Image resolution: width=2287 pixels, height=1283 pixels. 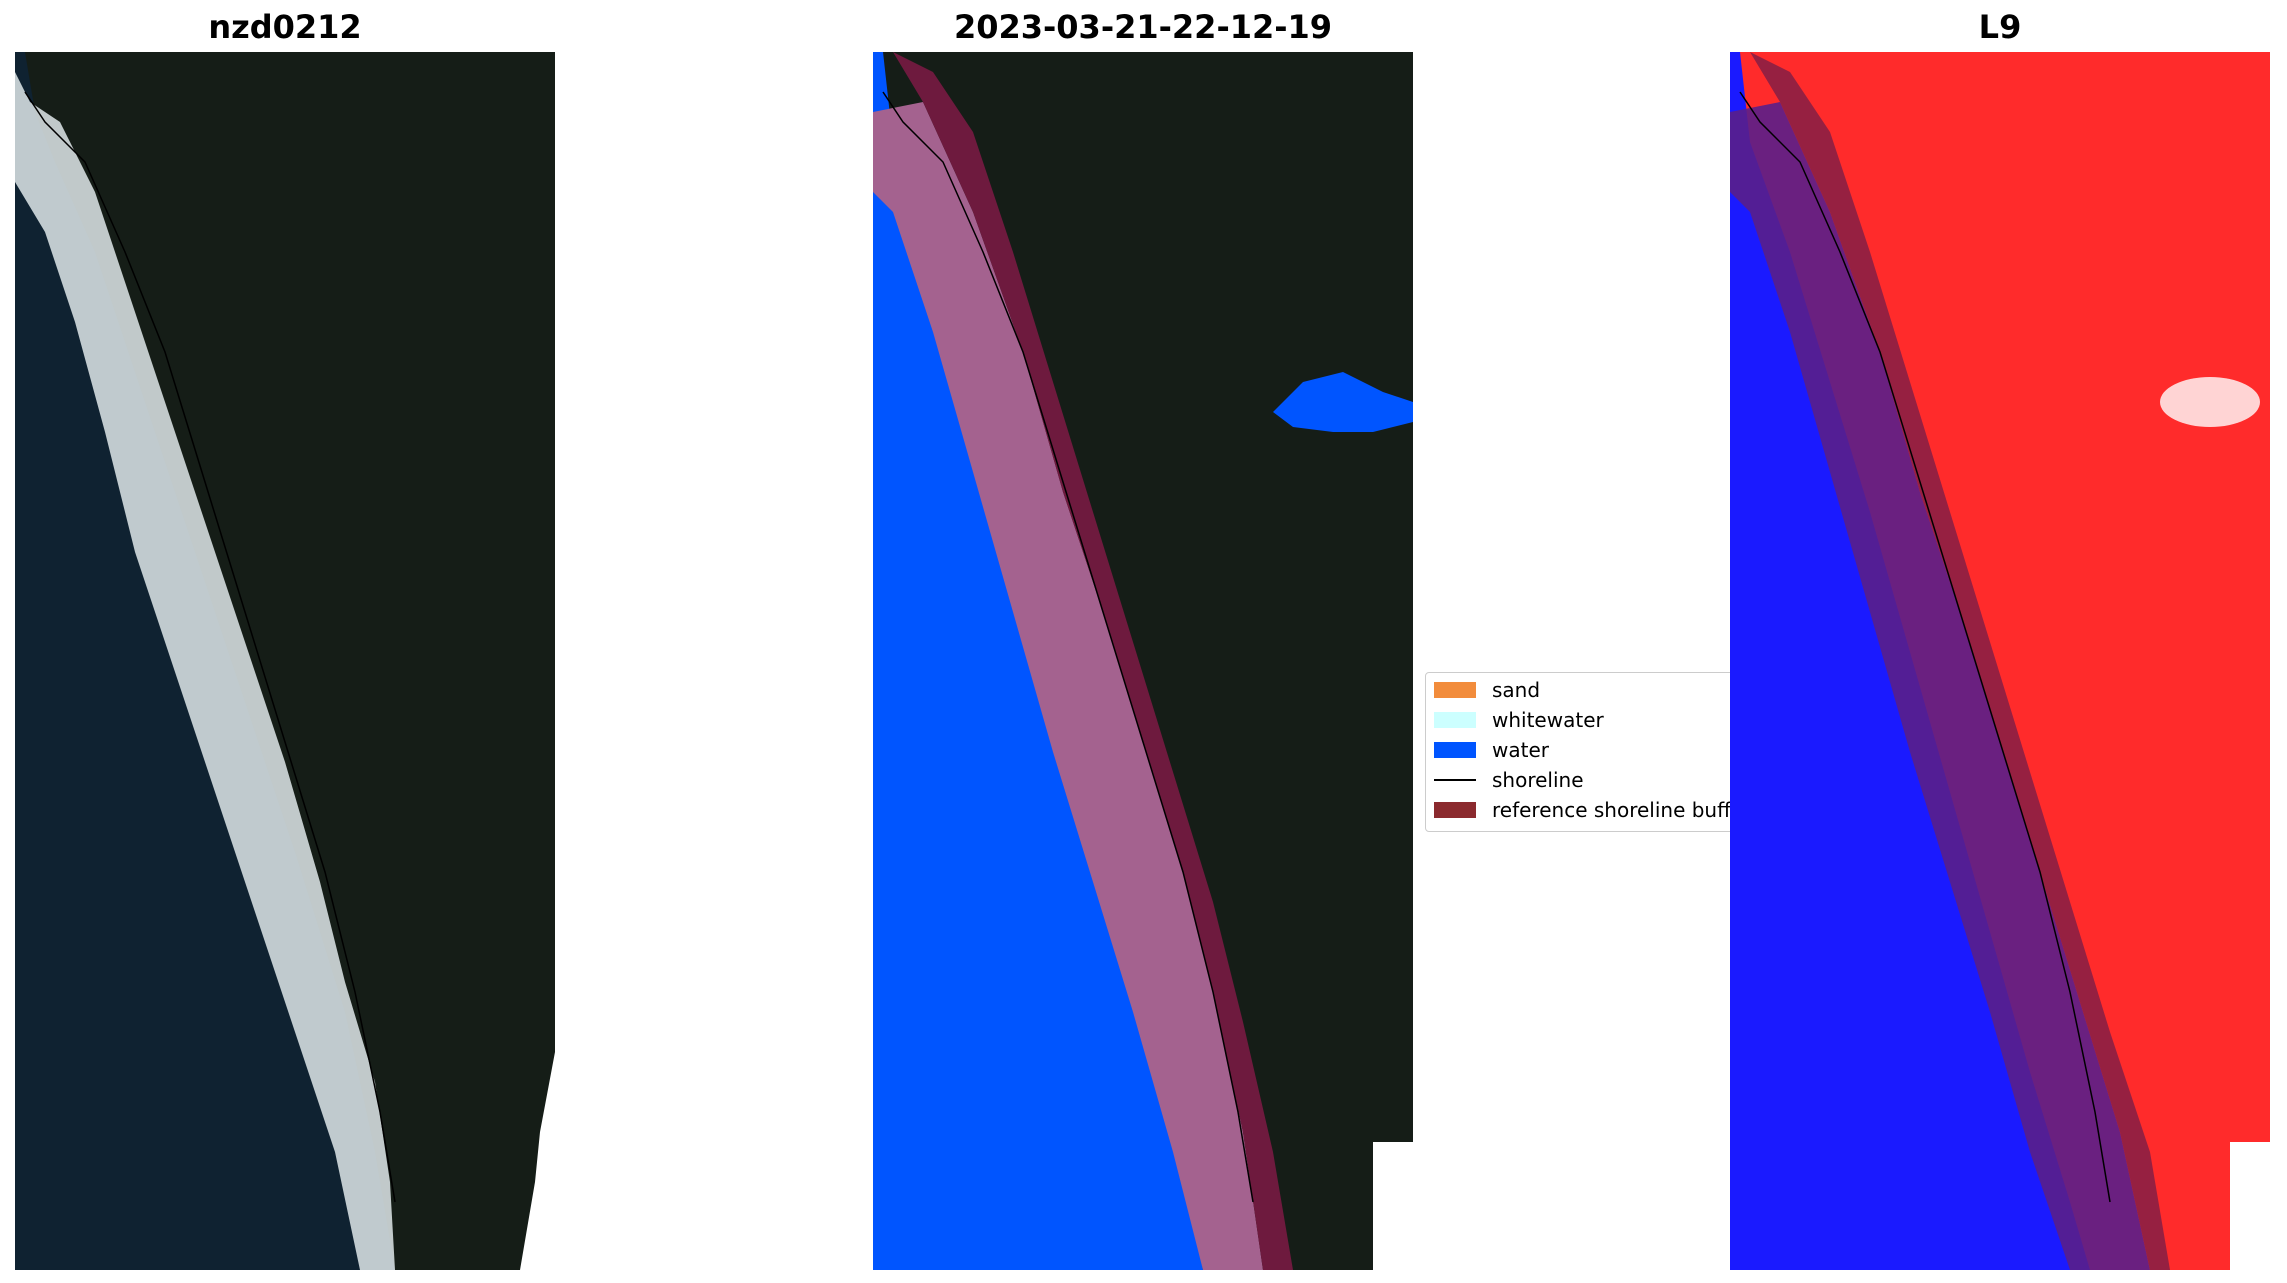 What do you see at coordinates (1455, 780) in the screenshot?
I see `shoreline-line-swatch` at bounding box center [1455, 780].